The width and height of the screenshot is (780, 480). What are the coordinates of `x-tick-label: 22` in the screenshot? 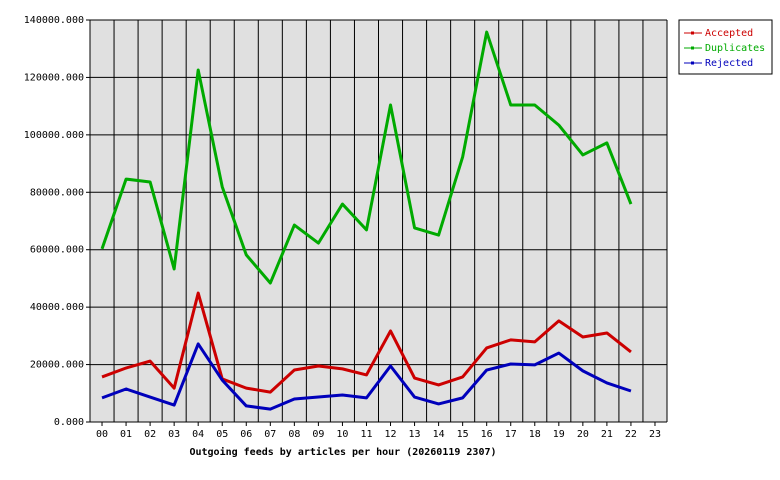 It's located at (631, 434).